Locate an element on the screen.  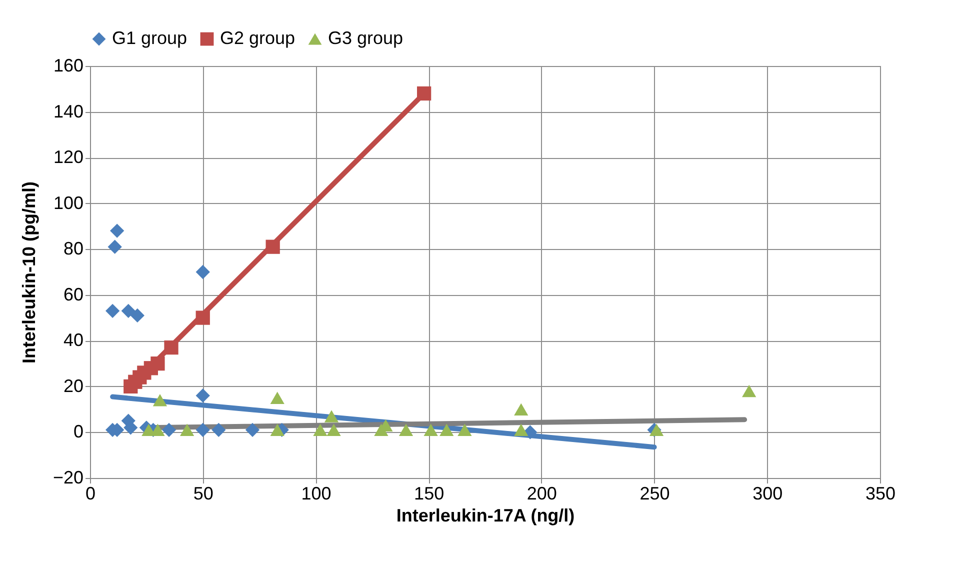
x-tick-label: 300 is located at coordinates (767, 494).